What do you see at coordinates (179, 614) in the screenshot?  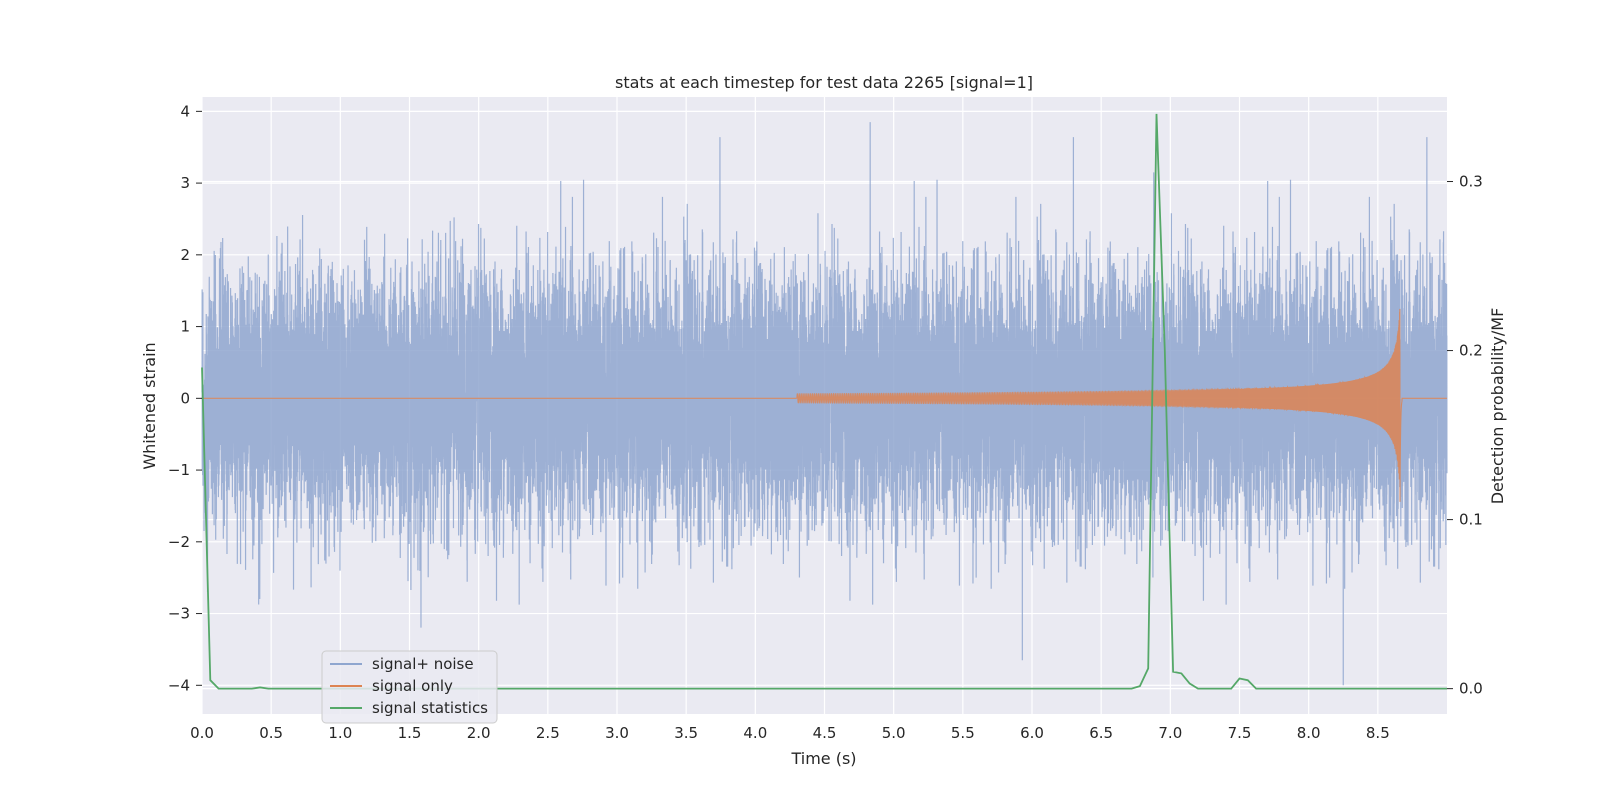 I see `y-tick-label: −3` at bounding box center [179, 614].